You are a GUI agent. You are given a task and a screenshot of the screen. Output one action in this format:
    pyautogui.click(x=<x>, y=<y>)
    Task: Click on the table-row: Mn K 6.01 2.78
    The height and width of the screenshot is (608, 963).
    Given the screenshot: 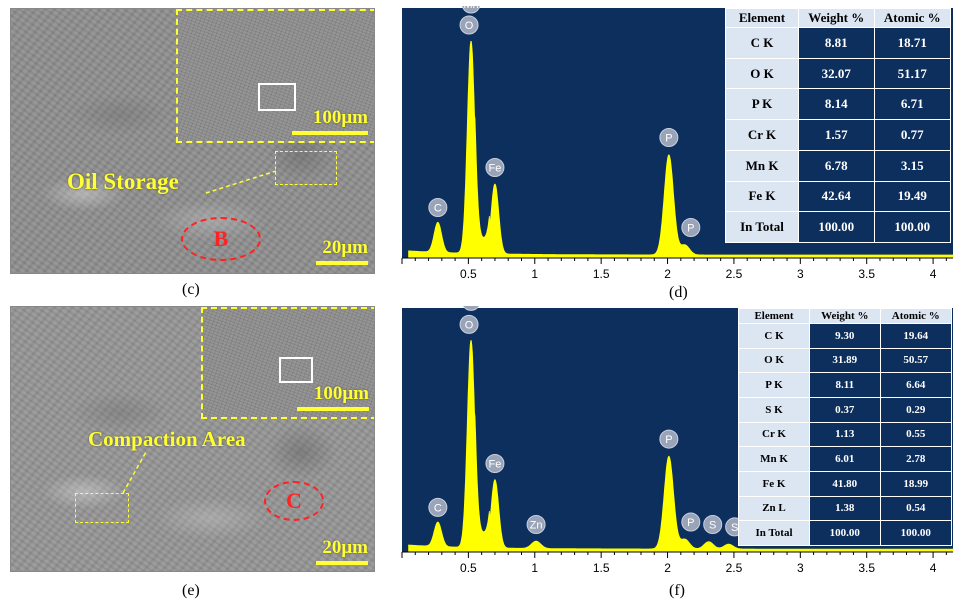 What is the action you would take?
    pyautogui.click(x=845, y=459)
    